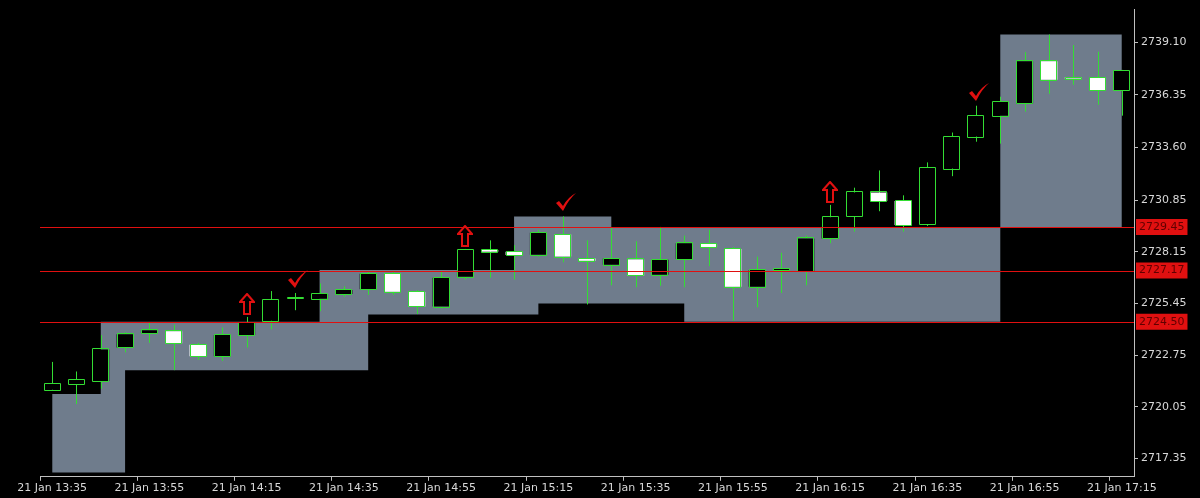 The width and height of the screenshot is (1200, 498). What do you see at coordinates (1164, 355) in the screenshot?
I see `y-tick-label: 2722.75` at bounding box center [1164, 355].